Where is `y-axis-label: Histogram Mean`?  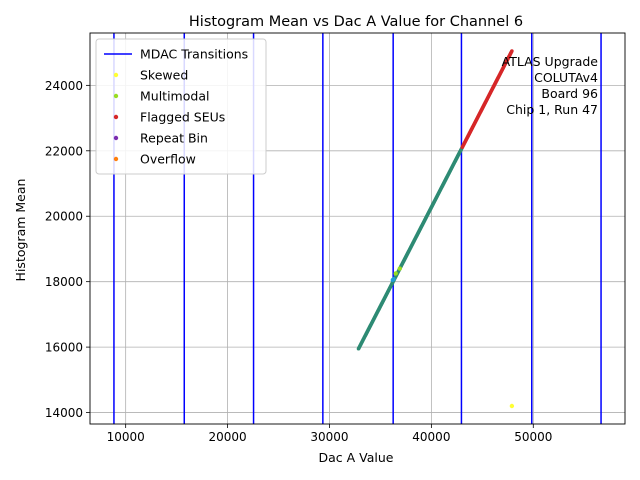
y-axis-label: Histogram Mean is located at coordinates (20, 230).